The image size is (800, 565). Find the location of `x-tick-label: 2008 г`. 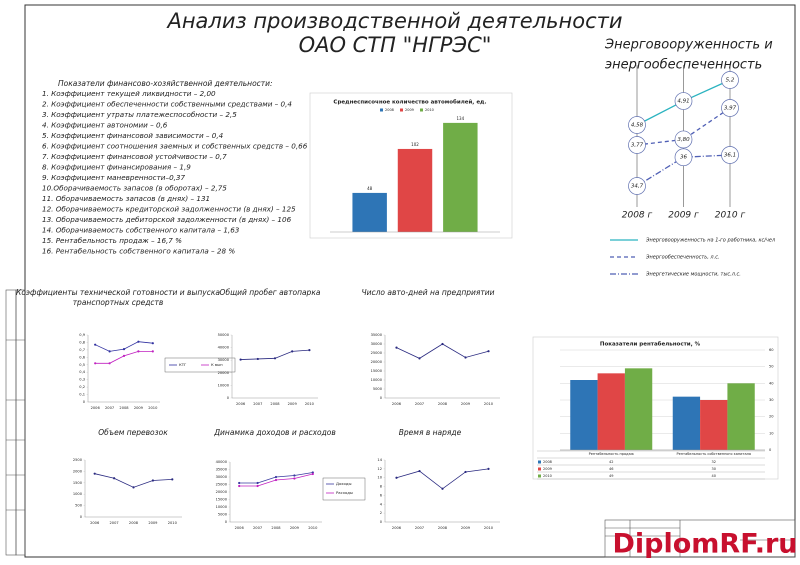

x-tick-label: 2008 г is located at coordinates (637, 216).